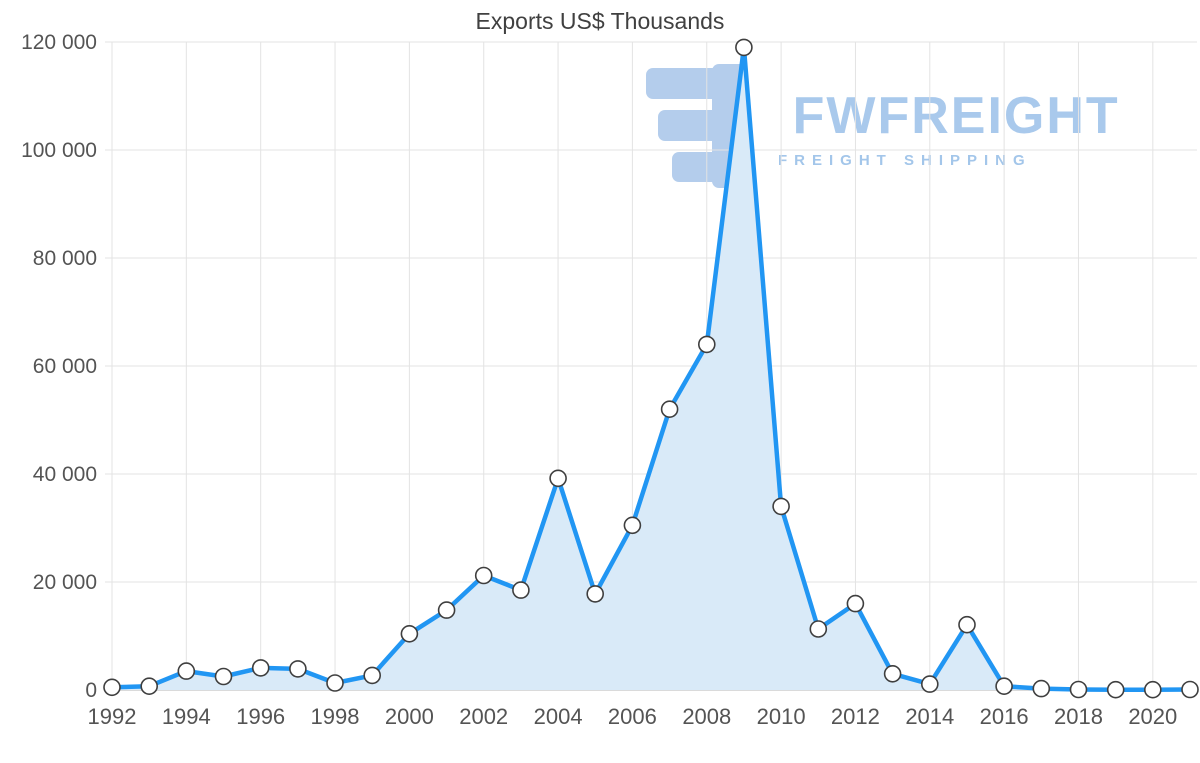 The width and height of the screenshot is (1200, 763). What do you see at coordinates (59, 42) in the screenshot?
I see `y-axis-tick-label: 120 000` at bounding box center [59, 42].